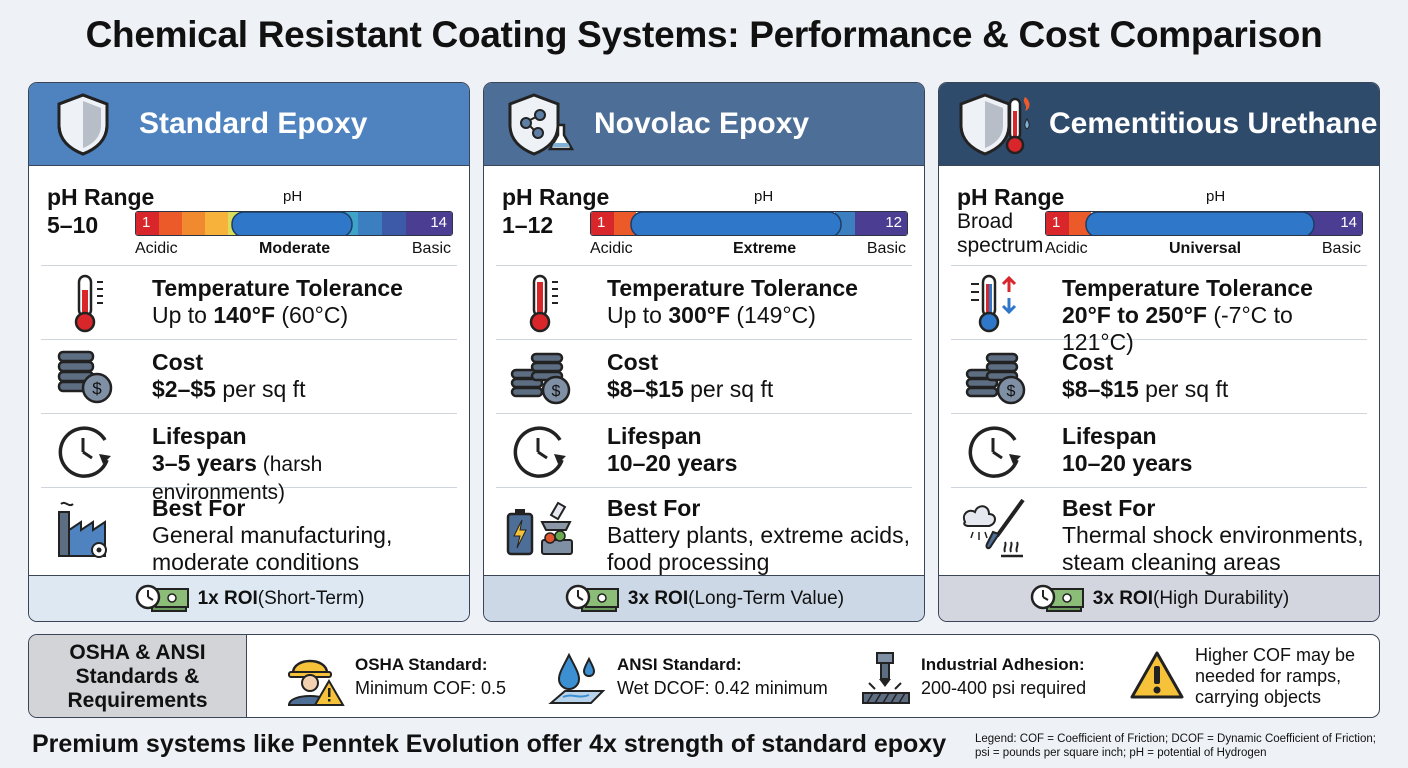  I want to click on lifespan-row: Lifespan 3–5 years (harsh environments), so click(249, 459).